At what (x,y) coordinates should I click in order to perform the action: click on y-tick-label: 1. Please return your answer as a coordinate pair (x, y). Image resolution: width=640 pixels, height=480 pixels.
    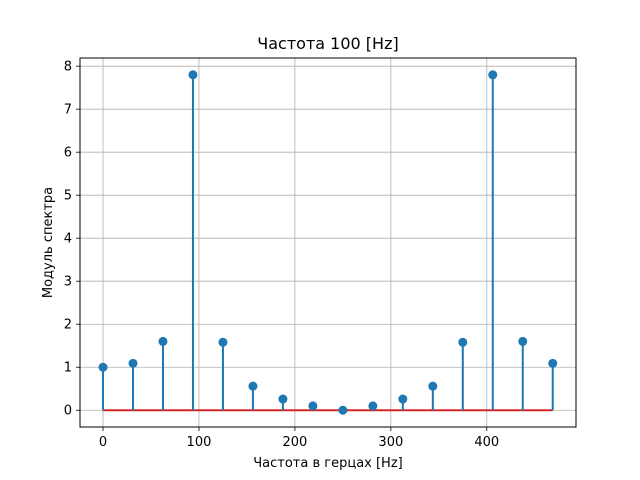
    Looking at the image, I should click on (68, 368).